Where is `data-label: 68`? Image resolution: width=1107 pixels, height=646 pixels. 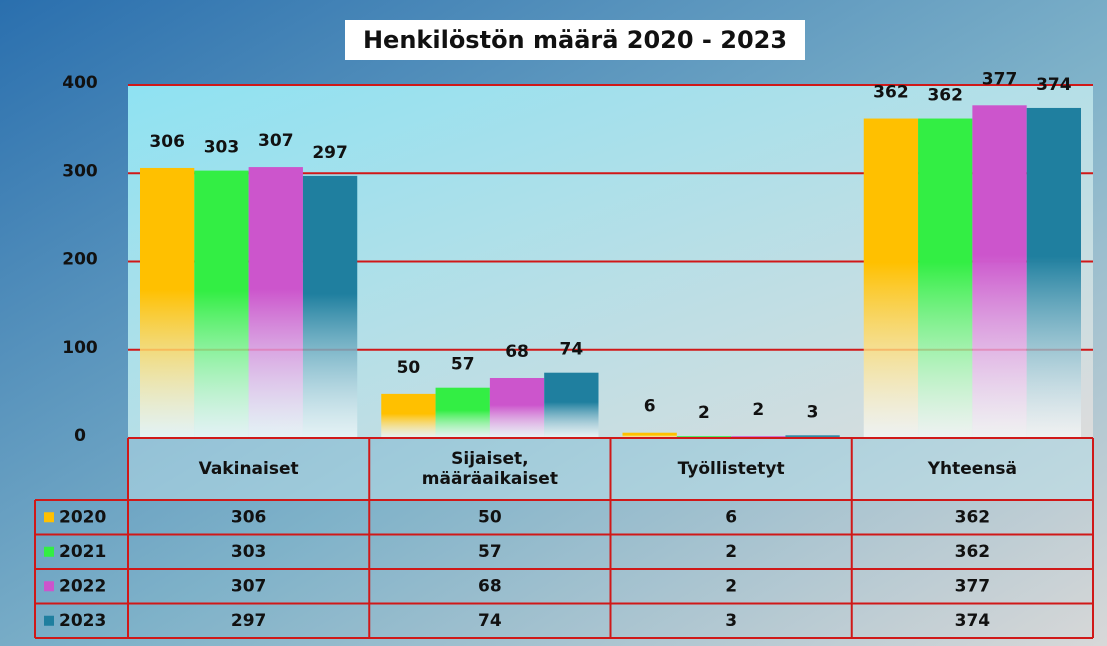
data-label: 68 is located at coordinates (517, 352).